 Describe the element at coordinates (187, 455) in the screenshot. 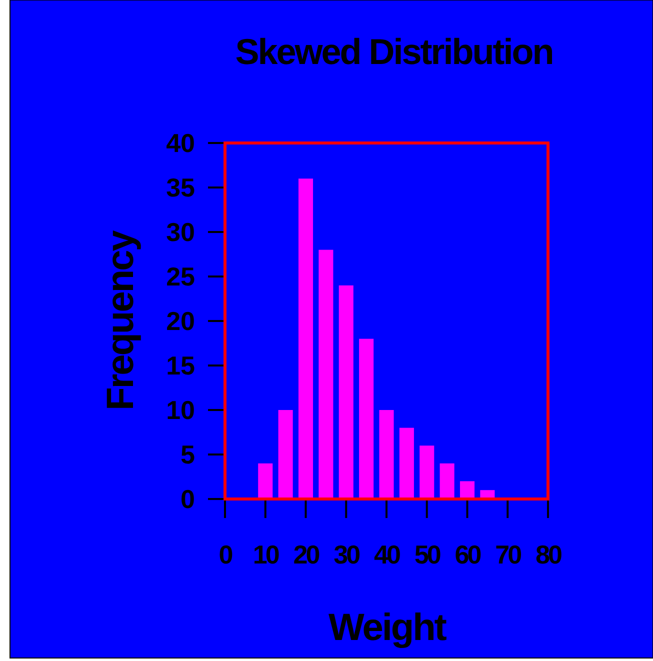

I see `y-tick-label: 5` at that location.